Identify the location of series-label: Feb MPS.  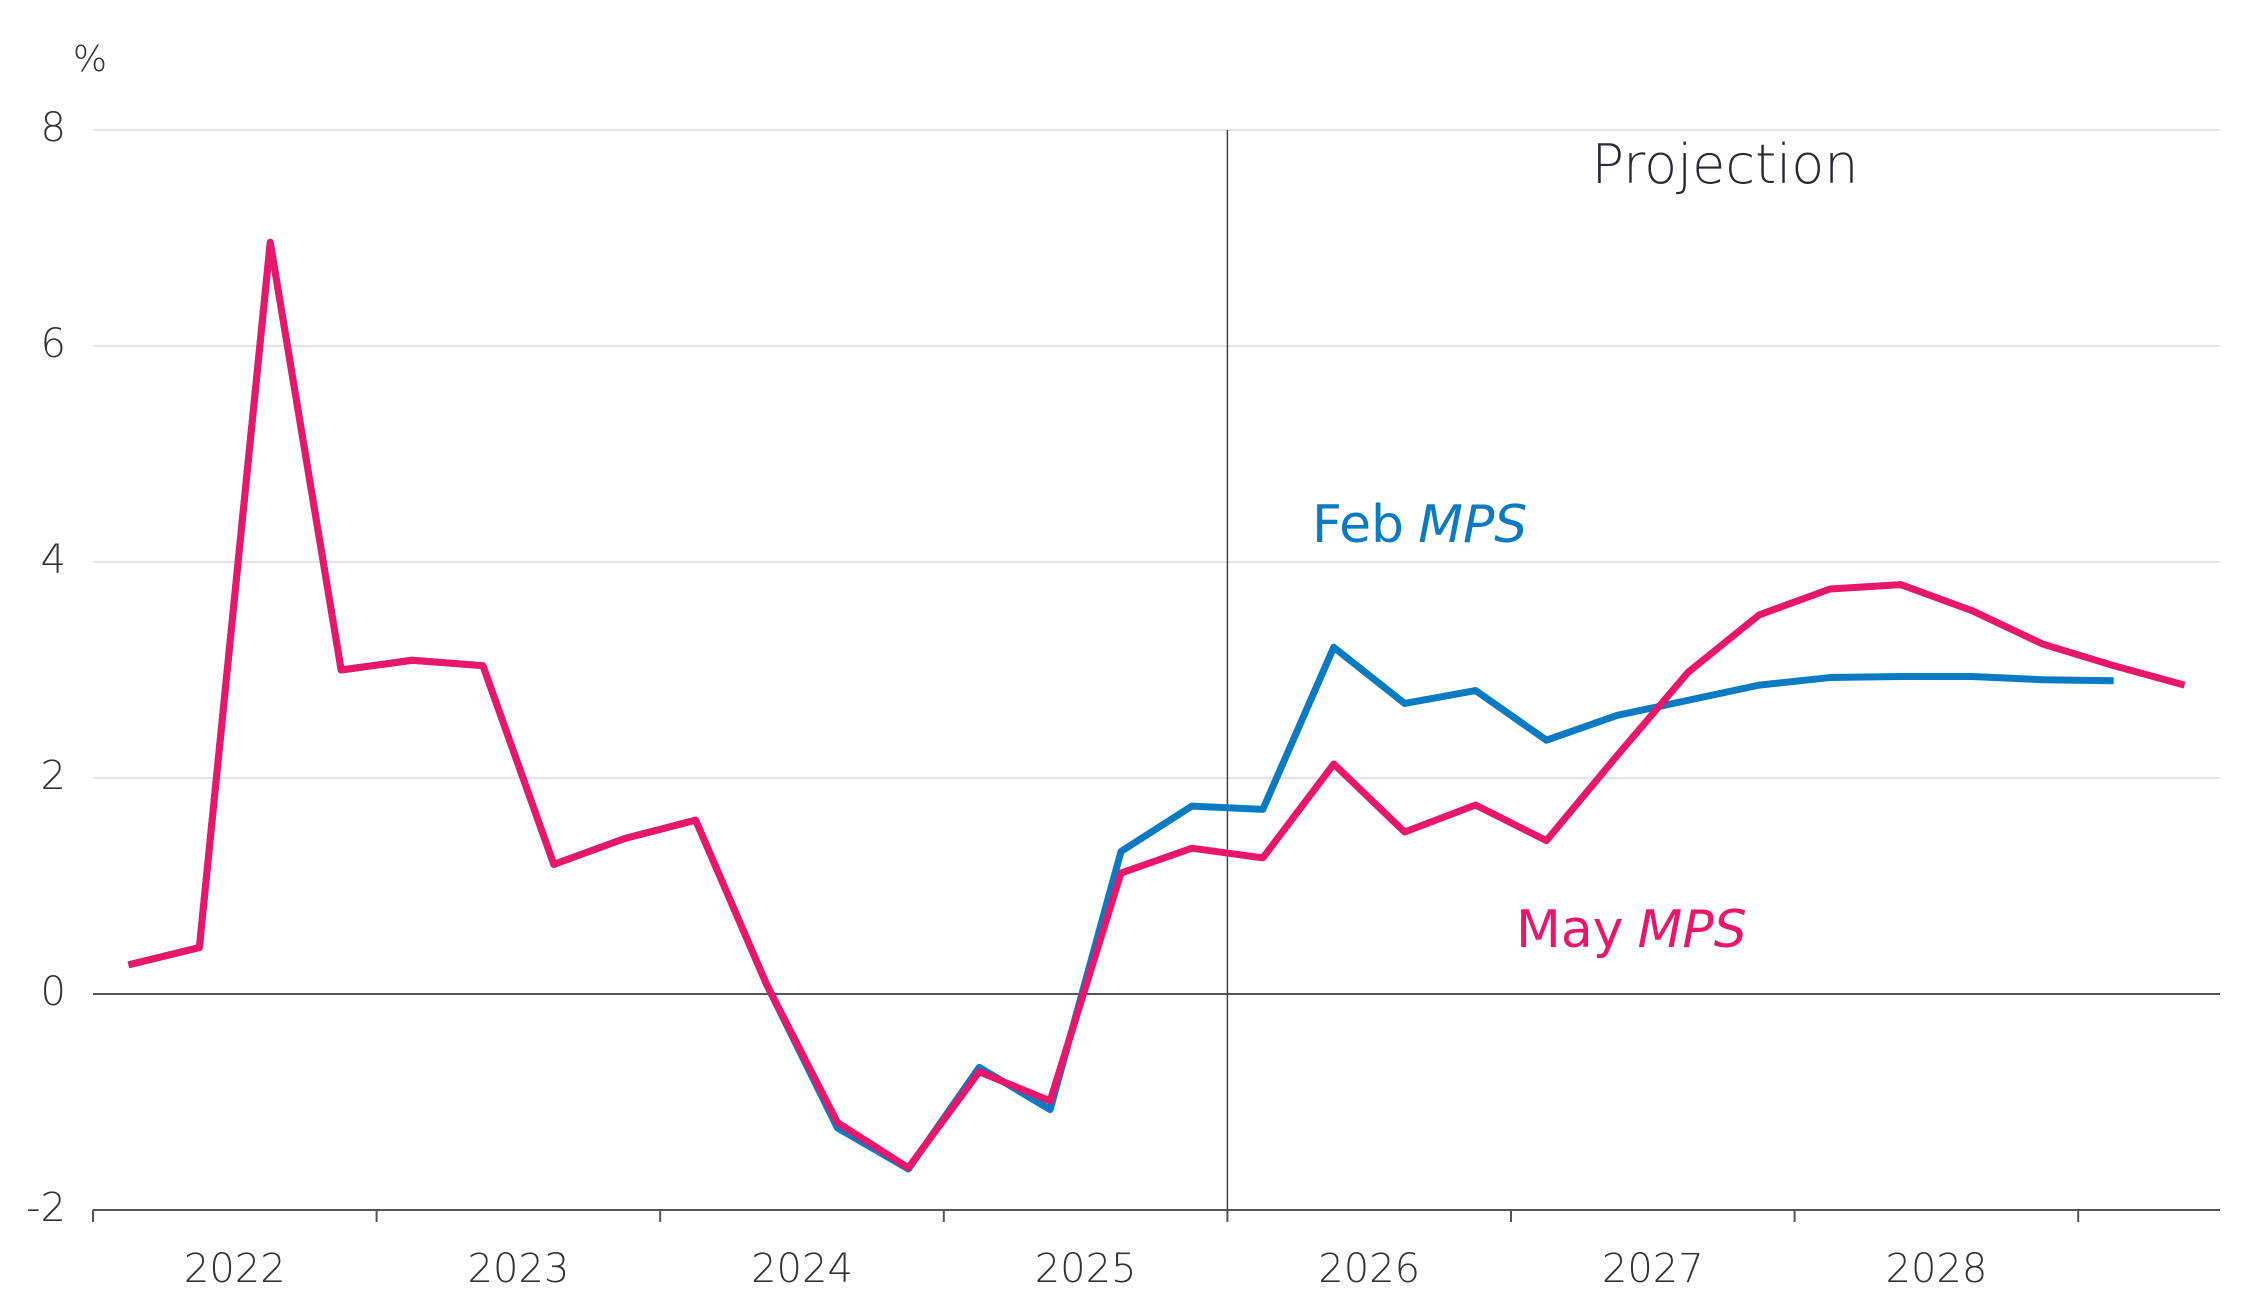
(1419, 525).